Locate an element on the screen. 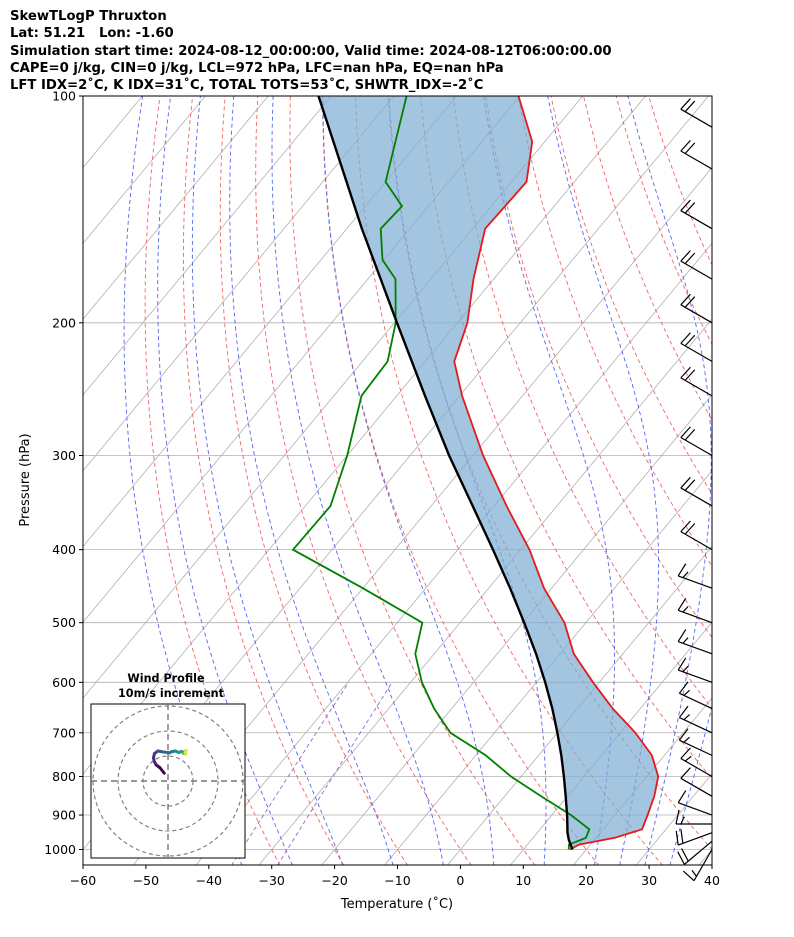  wind-barbs is located at coordinates (694, 490).